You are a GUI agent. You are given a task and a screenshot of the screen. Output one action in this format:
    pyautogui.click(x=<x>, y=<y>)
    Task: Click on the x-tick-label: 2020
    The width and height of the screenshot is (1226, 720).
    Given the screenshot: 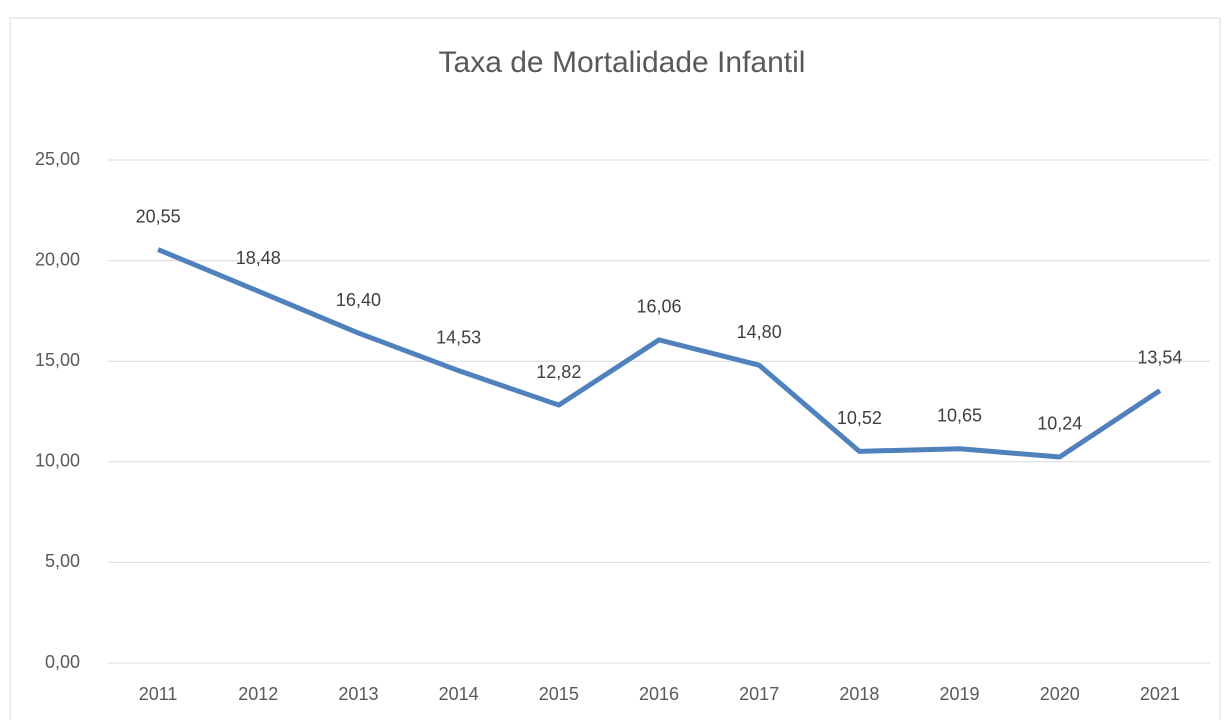 What is the action you would take?
    pyautogui.click(x=1060, y=694)
    